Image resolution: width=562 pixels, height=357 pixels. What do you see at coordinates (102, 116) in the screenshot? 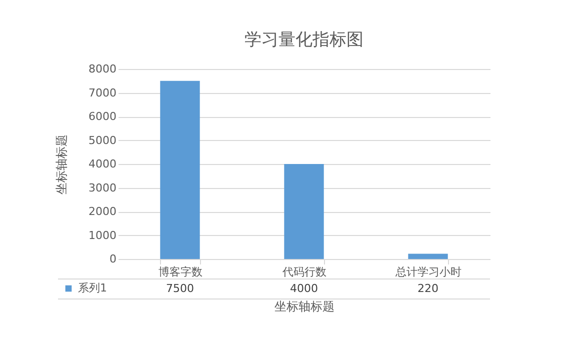
I see `y-tick-label: 6000` at bounding box center [102, 116].